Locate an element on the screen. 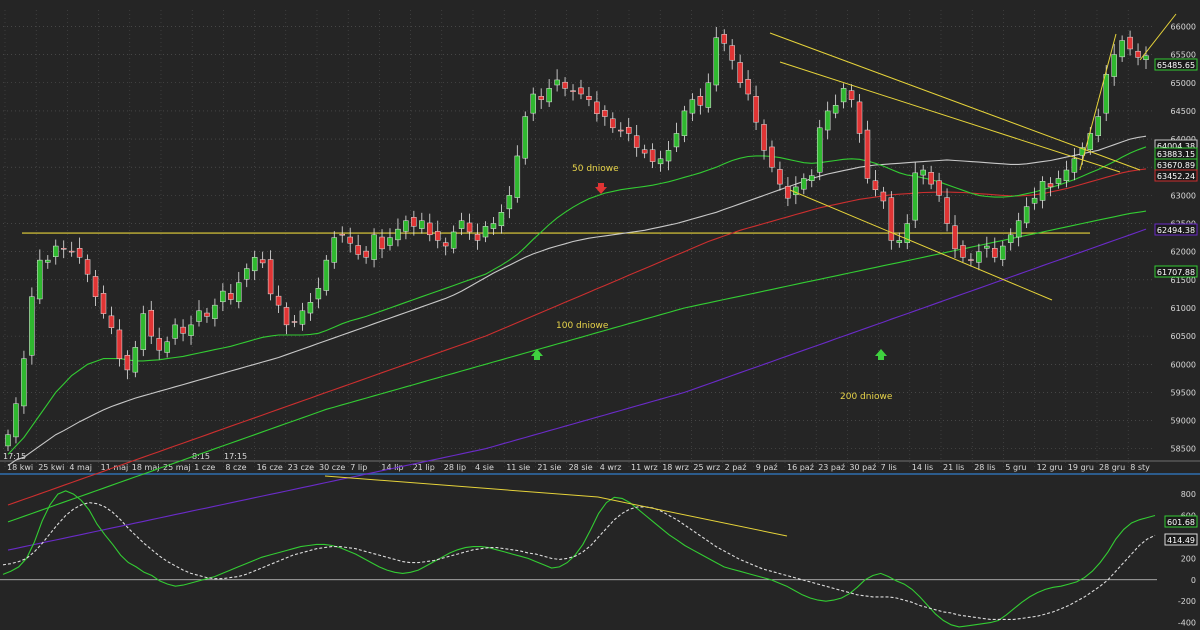 The image size is (1200, 630). x-tick-label: 9 paź is located at coordinates (767, 467).